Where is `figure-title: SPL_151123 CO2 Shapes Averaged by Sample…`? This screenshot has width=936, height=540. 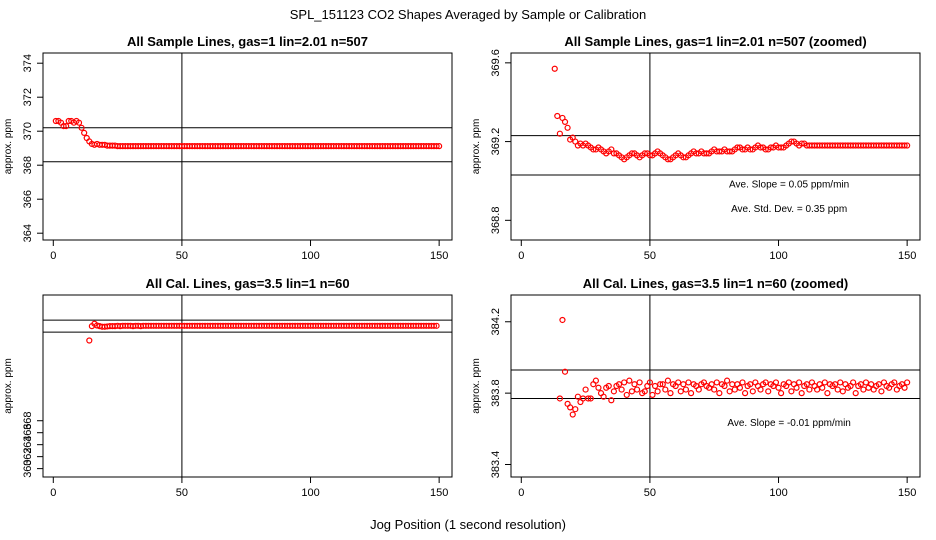 figure-title: SPL_151123 CO2 Shapes Averaged by Sample… is located at coordinates (468, 14).